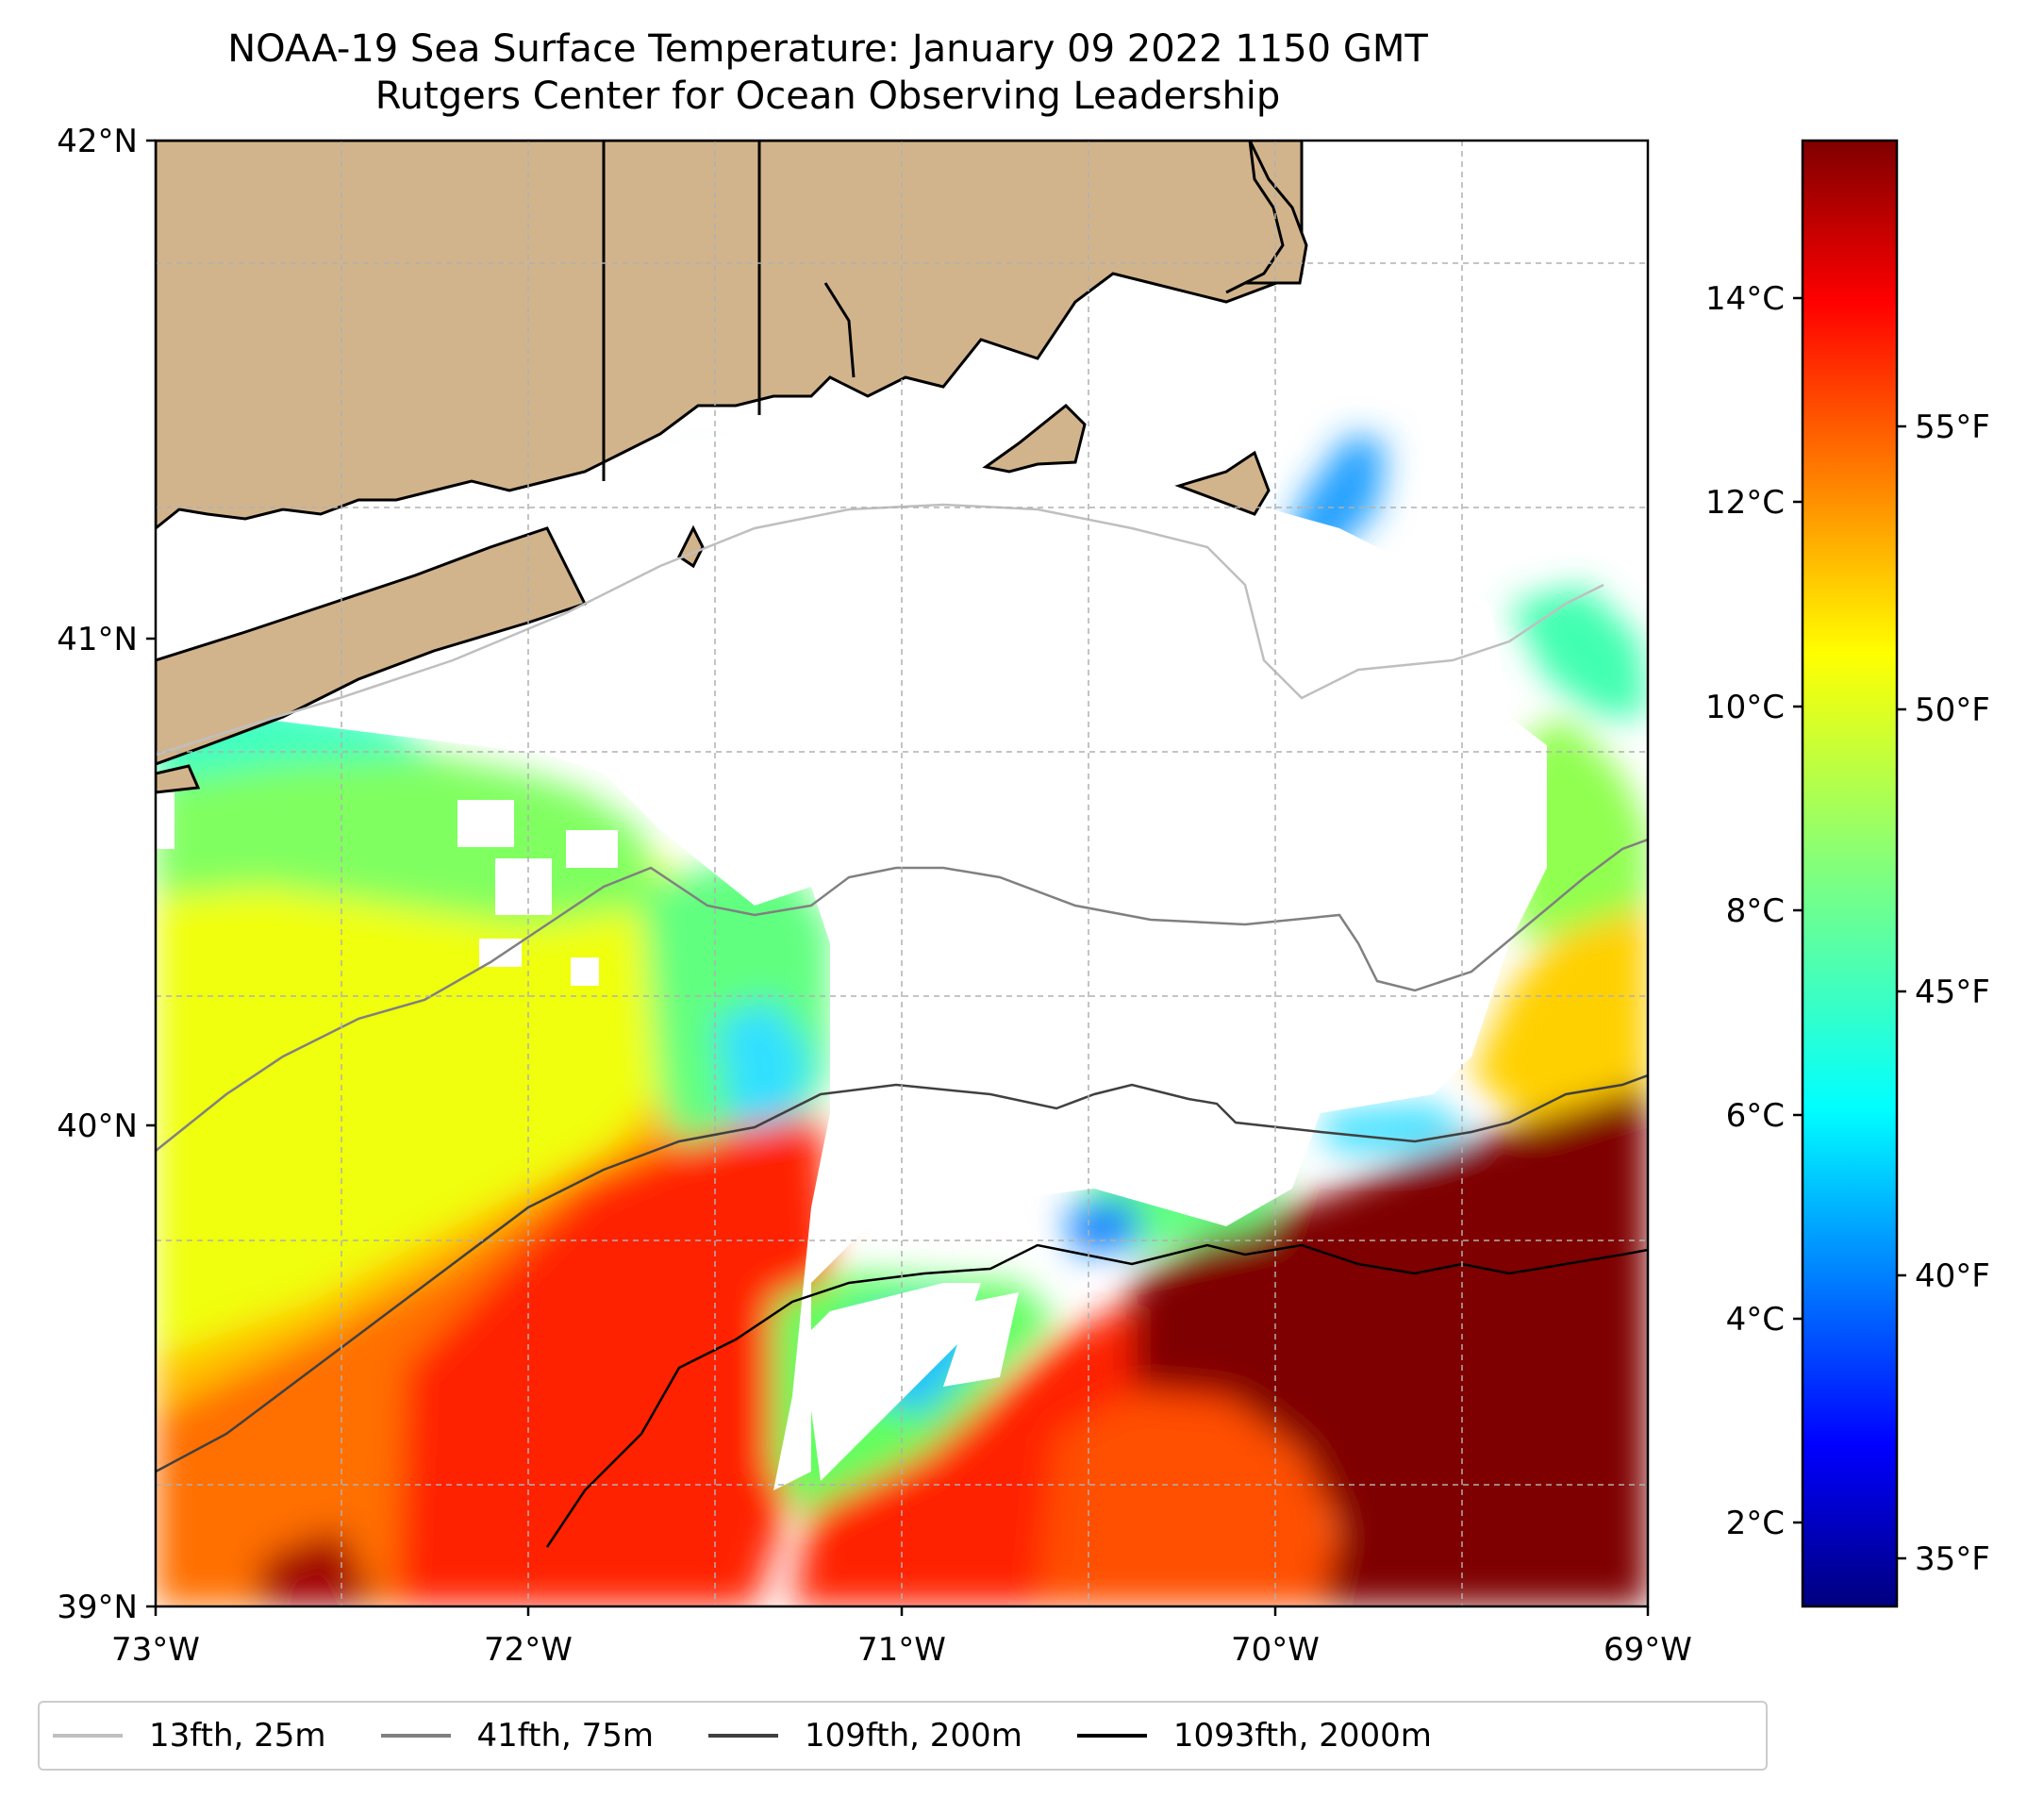 The image size is (2044, 1797). I want to click on colorbar-c-4: 4°C, so click(1755, 1320).